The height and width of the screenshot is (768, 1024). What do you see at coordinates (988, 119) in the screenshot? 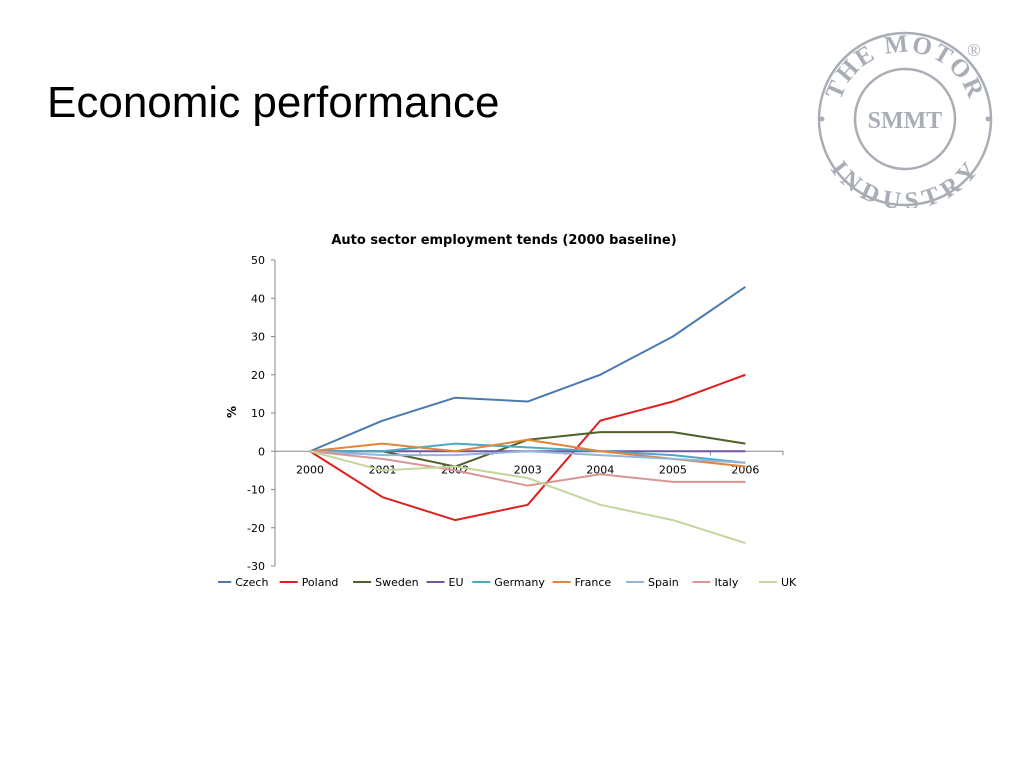
I see `logo-dot-right` at bounding box center [988, 119].